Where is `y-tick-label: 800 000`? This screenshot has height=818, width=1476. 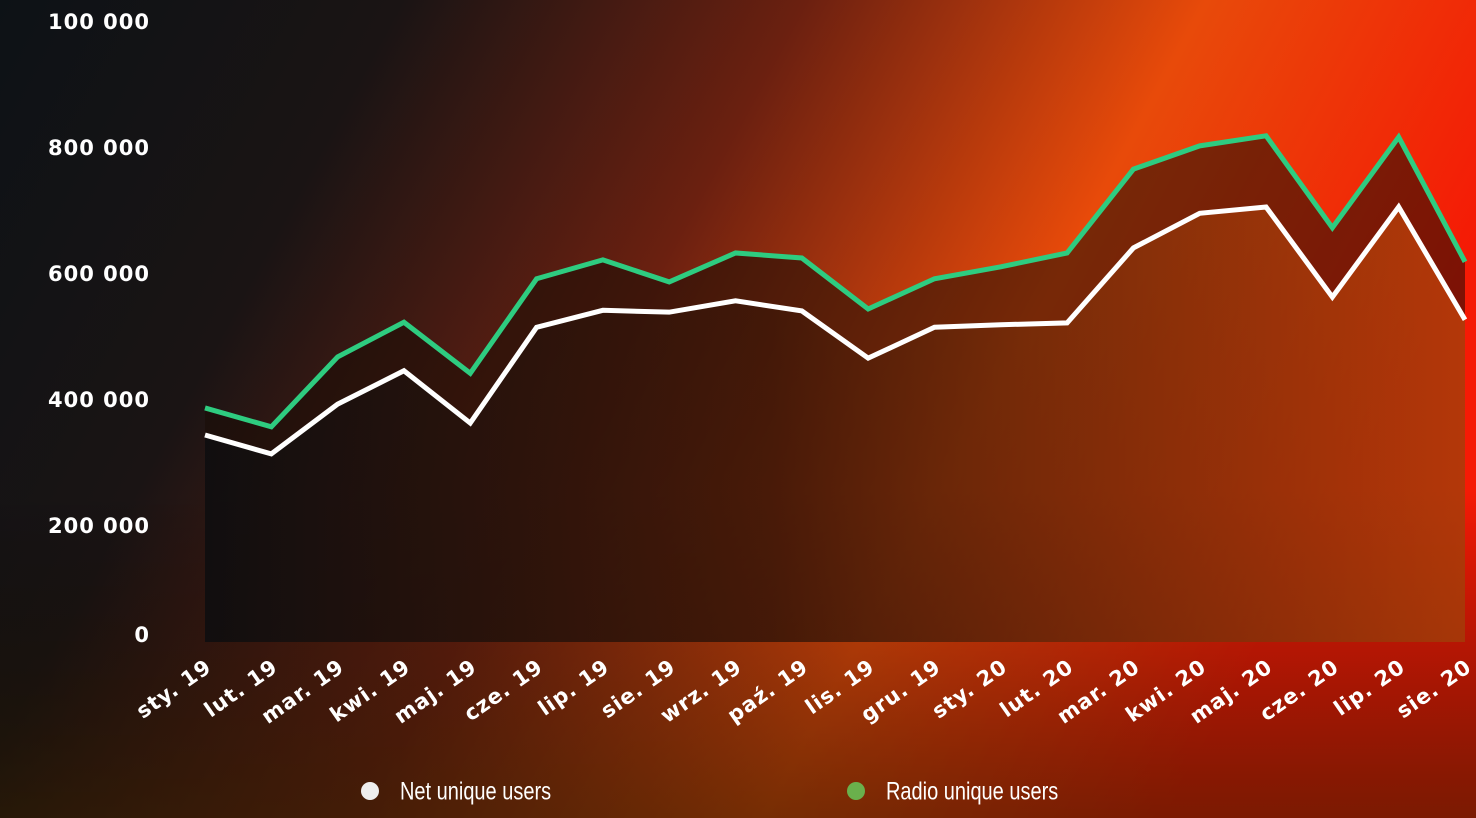
y-tick-label: 800 000 is located at coordinates (99, 148).